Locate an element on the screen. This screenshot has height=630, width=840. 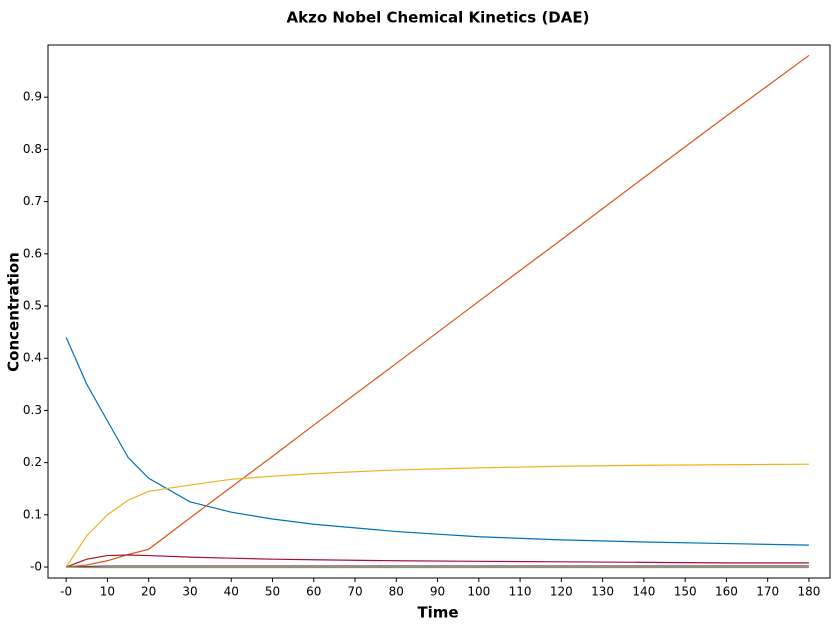
x-tick-label: 130 is located at coordinates (602, 592).